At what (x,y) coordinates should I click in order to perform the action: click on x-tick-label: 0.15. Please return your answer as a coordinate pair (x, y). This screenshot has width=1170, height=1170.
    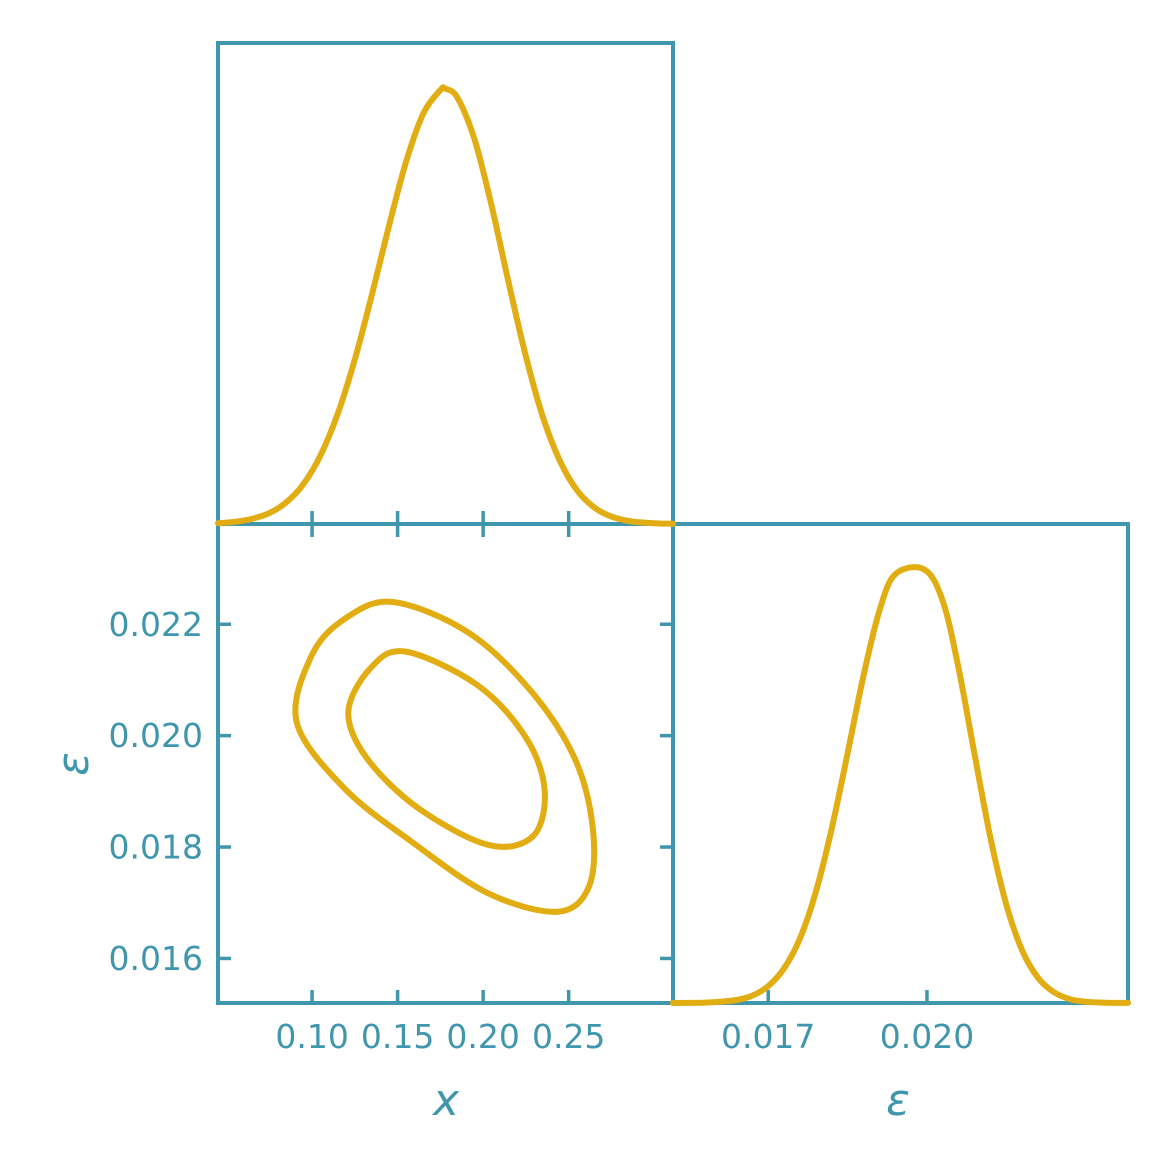
    Looking at the image, I should click on (397, 1036).